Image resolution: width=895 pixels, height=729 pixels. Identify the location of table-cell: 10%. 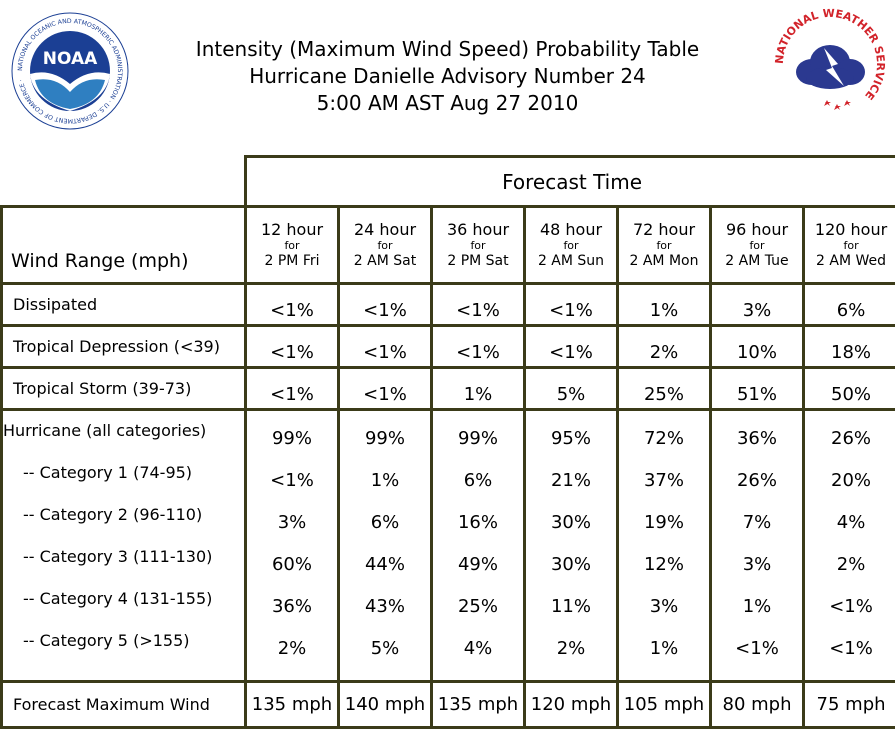
(757, 347).